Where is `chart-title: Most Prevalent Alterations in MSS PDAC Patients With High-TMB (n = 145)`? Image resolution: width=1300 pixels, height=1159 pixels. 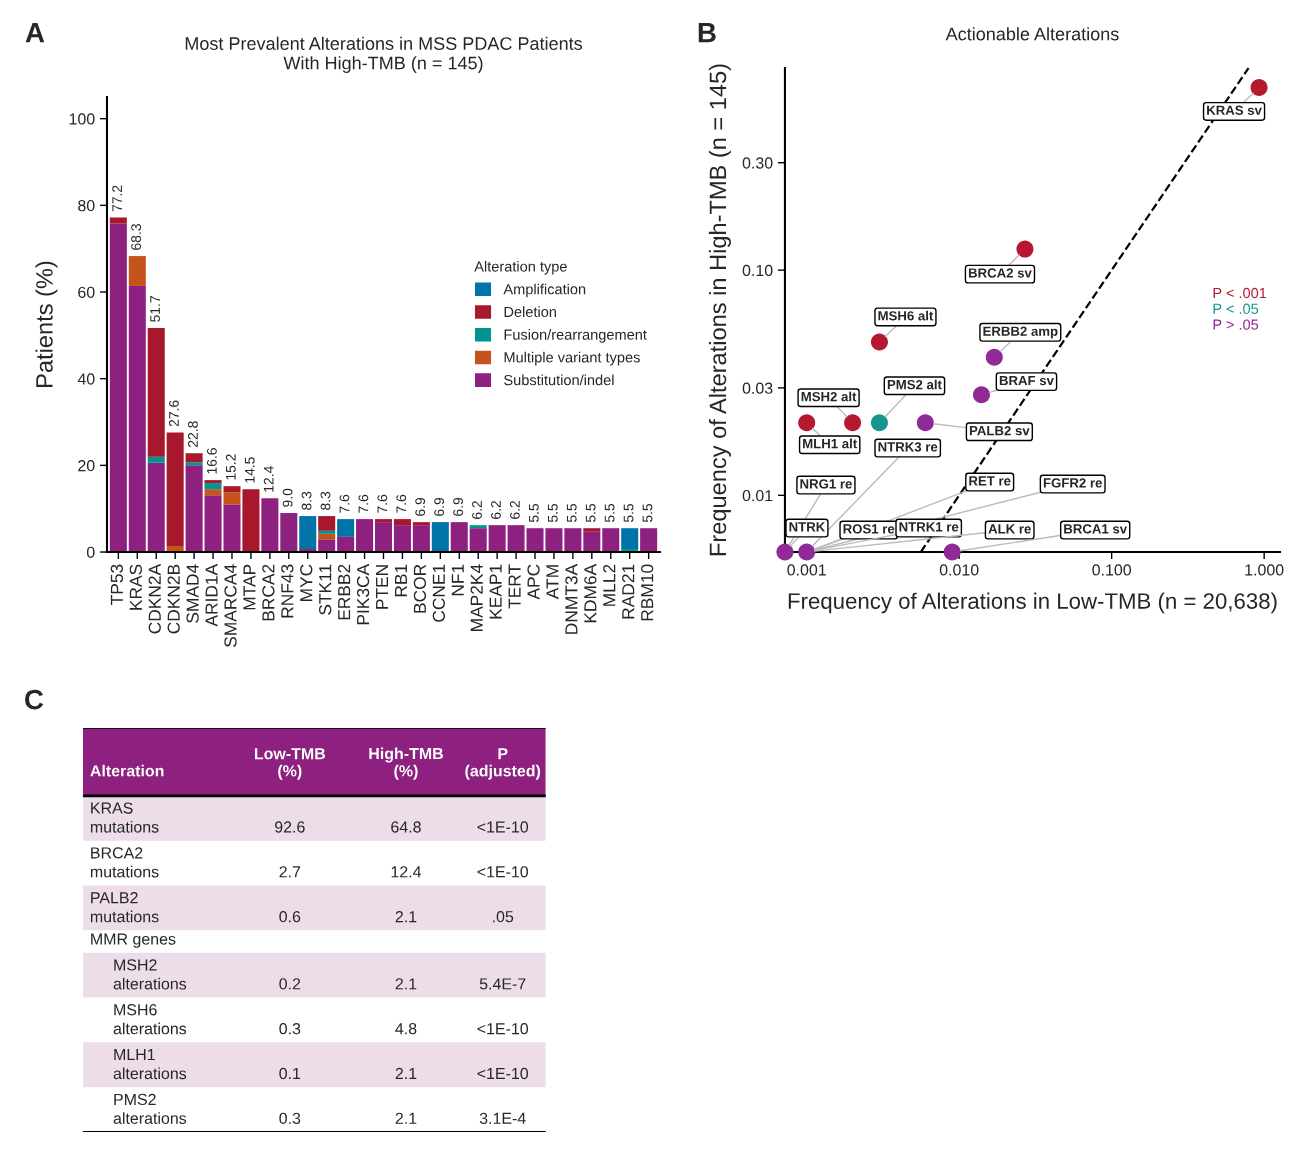 chart-title: Most Prevalent Alterations in MSS PDAC Patients With High-TMB (n = 145) is located at coordinates (384, 54).